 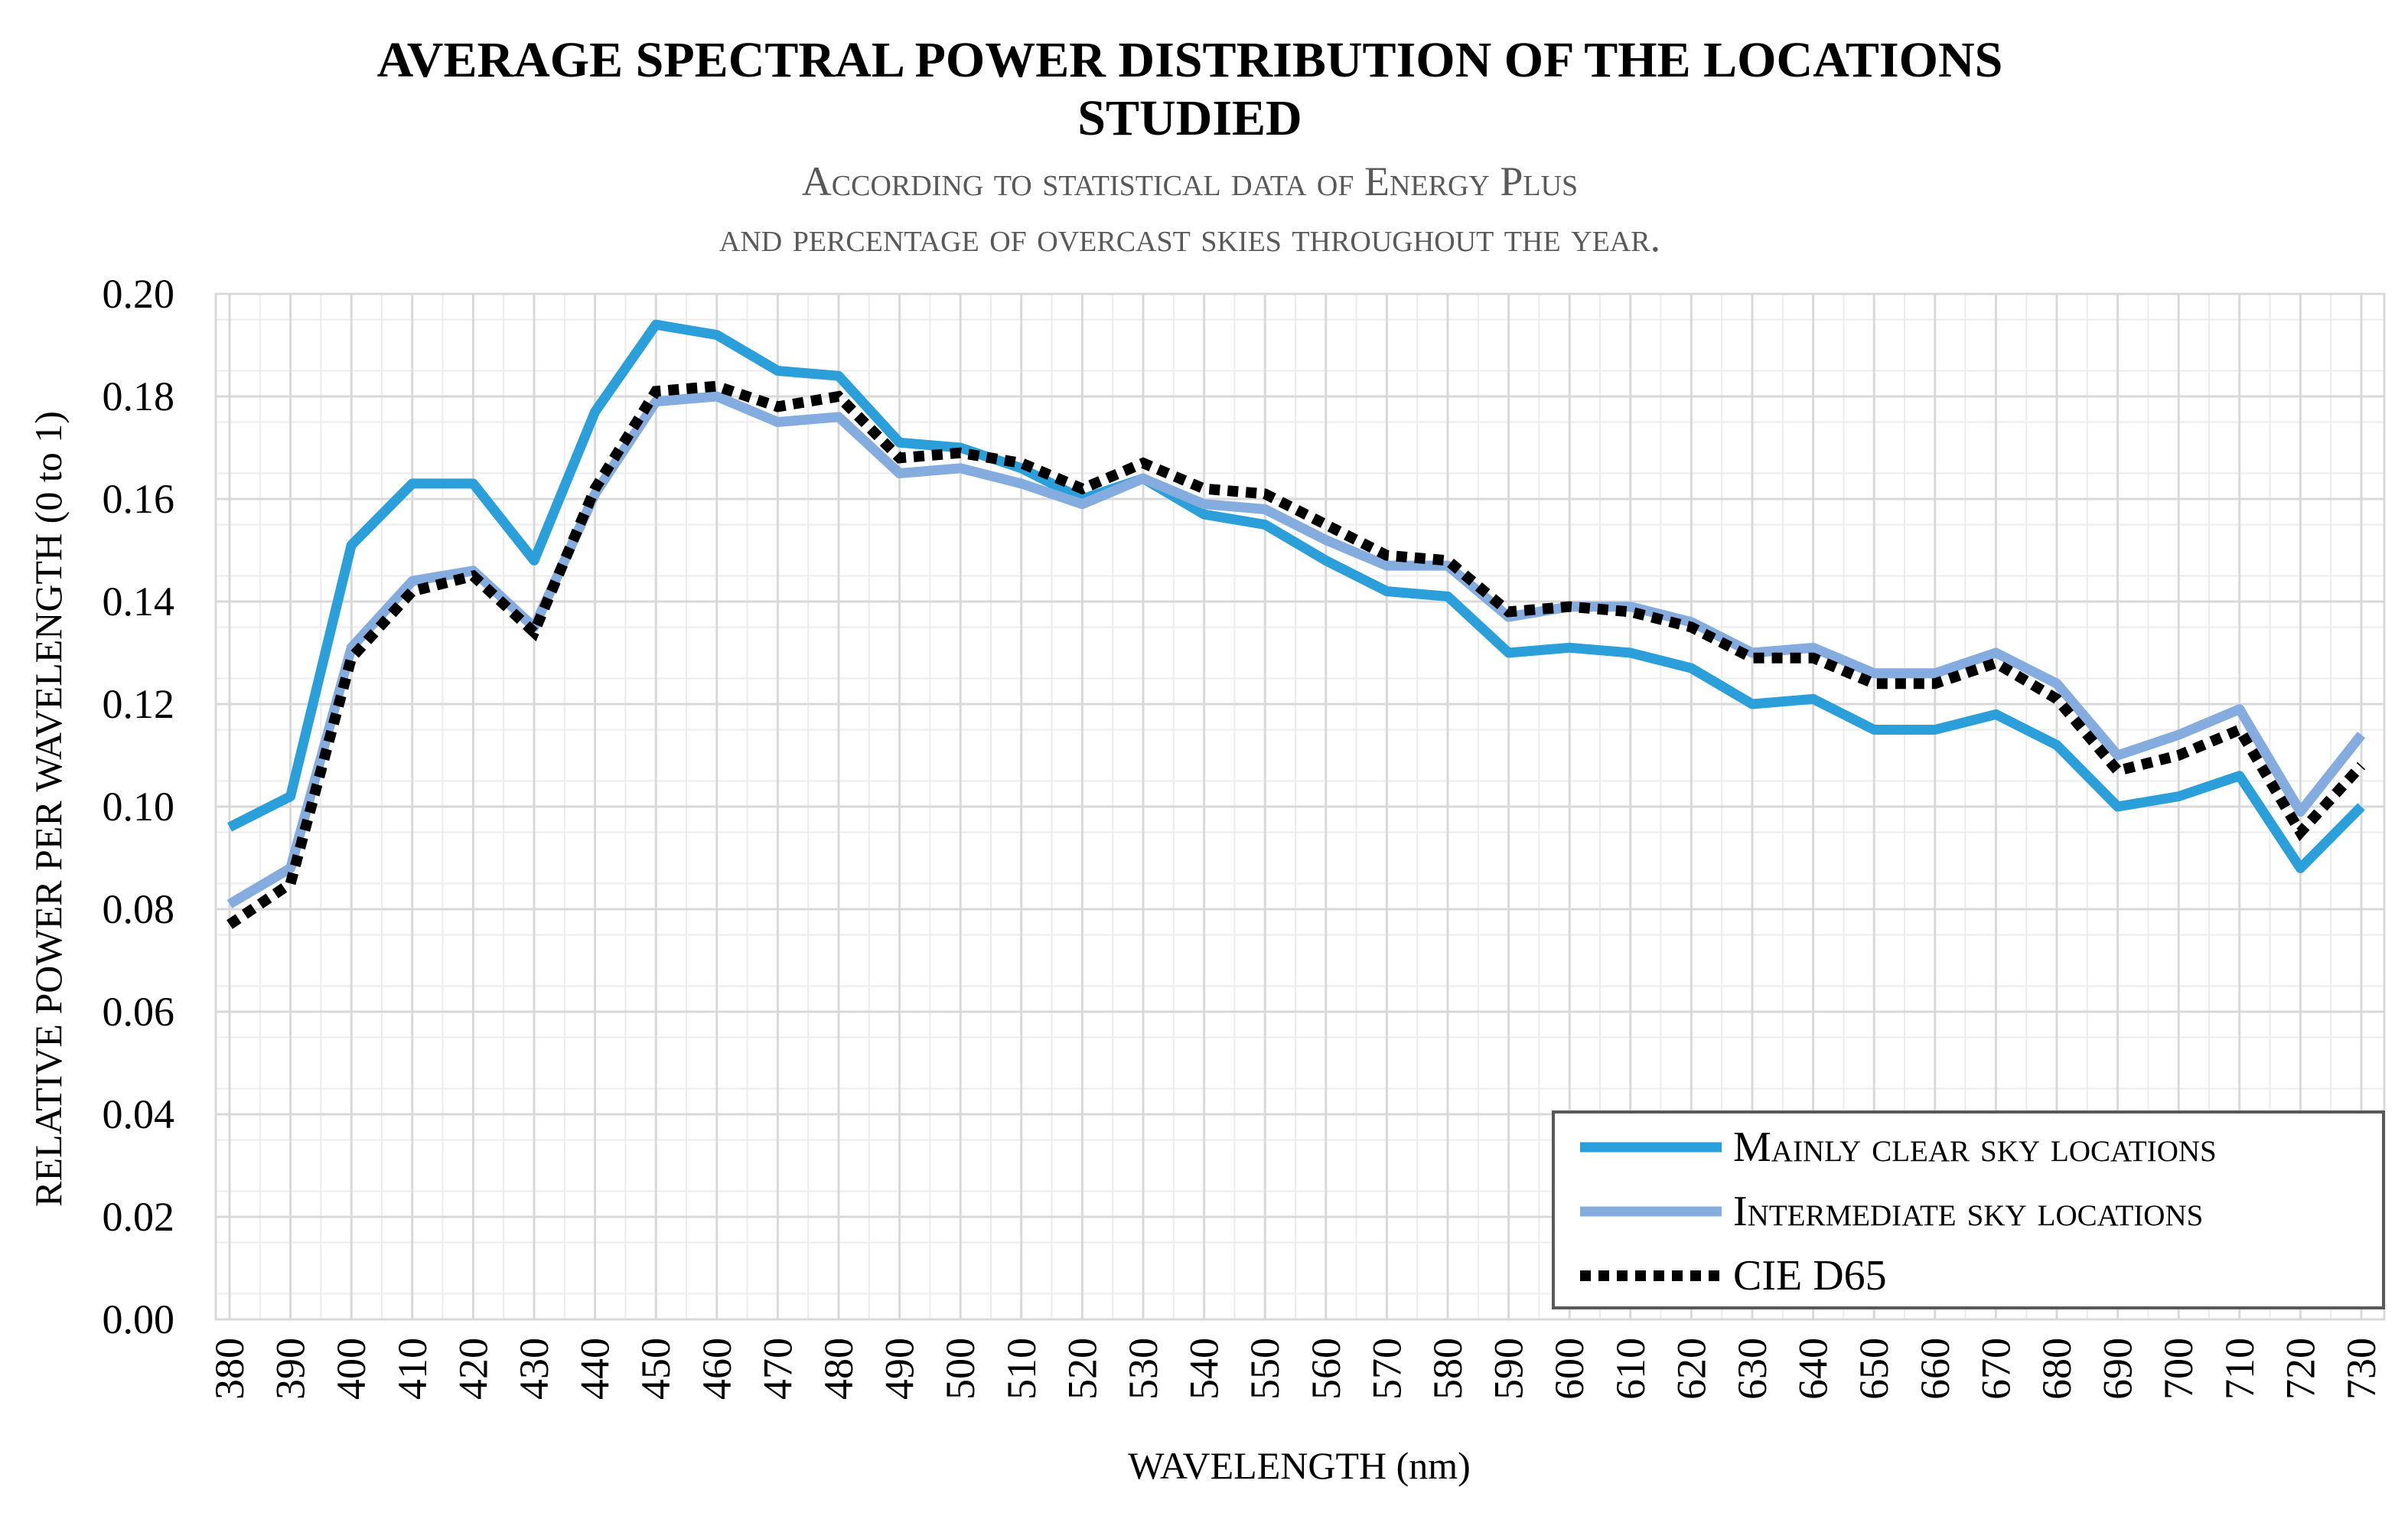 I want to click on y-tick-label: 0.12, so click(x=139, y=704).